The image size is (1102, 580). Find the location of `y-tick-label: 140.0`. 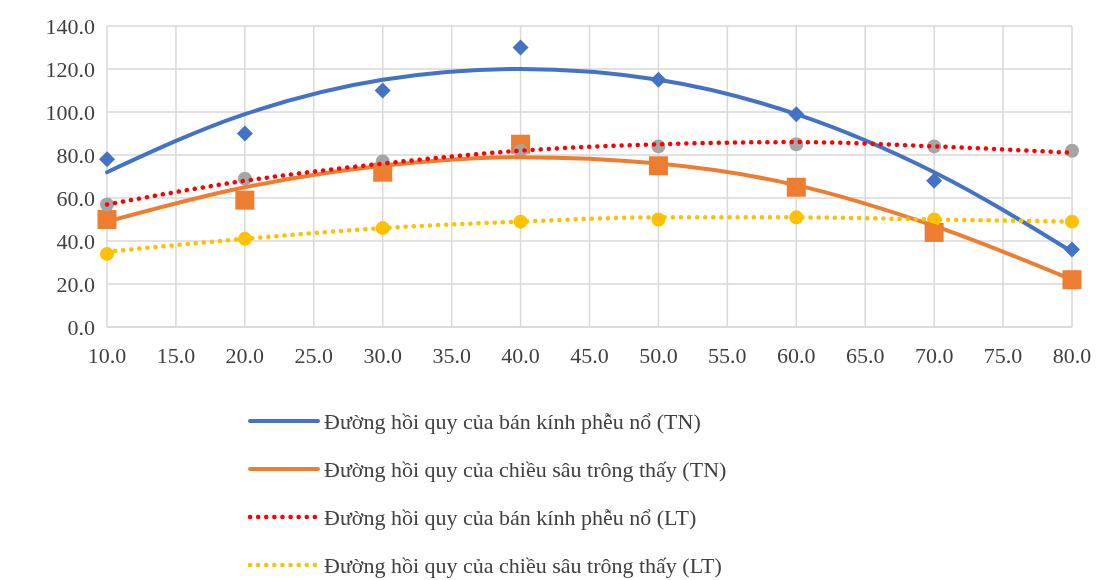

y-tick-label: 140.0 is located at coordinates (70, 26).